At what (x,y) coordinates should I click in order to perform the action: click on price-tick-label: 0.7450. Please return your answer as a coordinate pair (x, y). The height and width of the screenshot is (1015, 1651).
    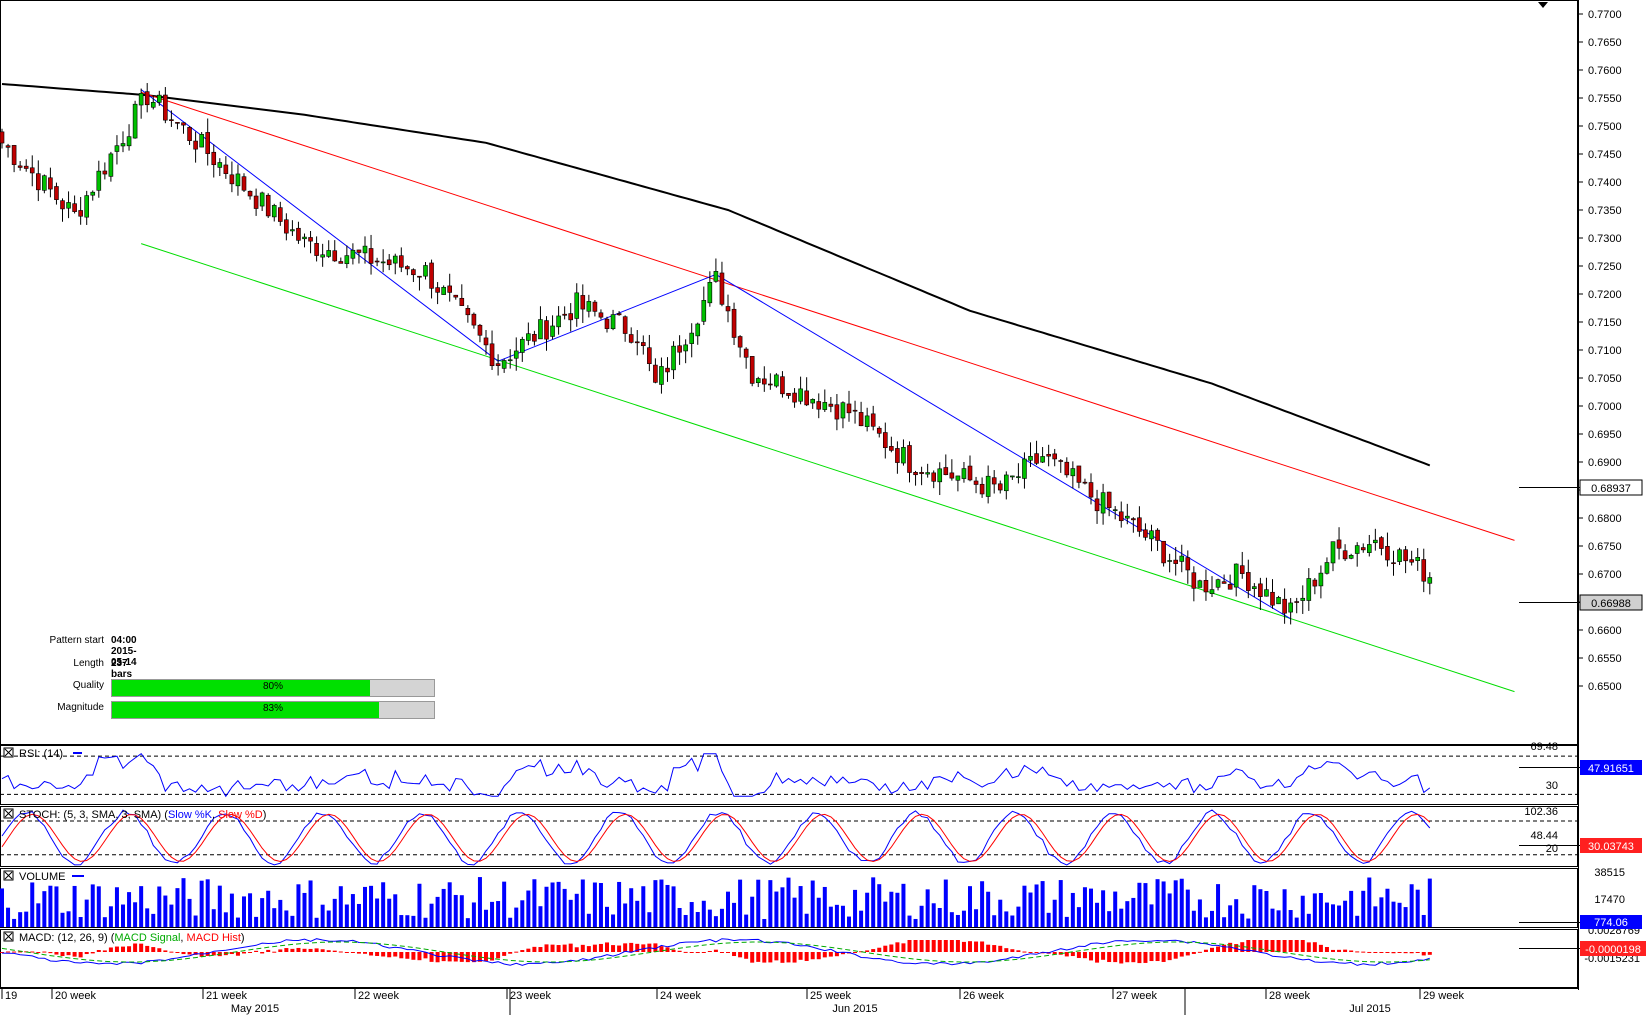
    Looking at the image, I should click on (1605, 155).